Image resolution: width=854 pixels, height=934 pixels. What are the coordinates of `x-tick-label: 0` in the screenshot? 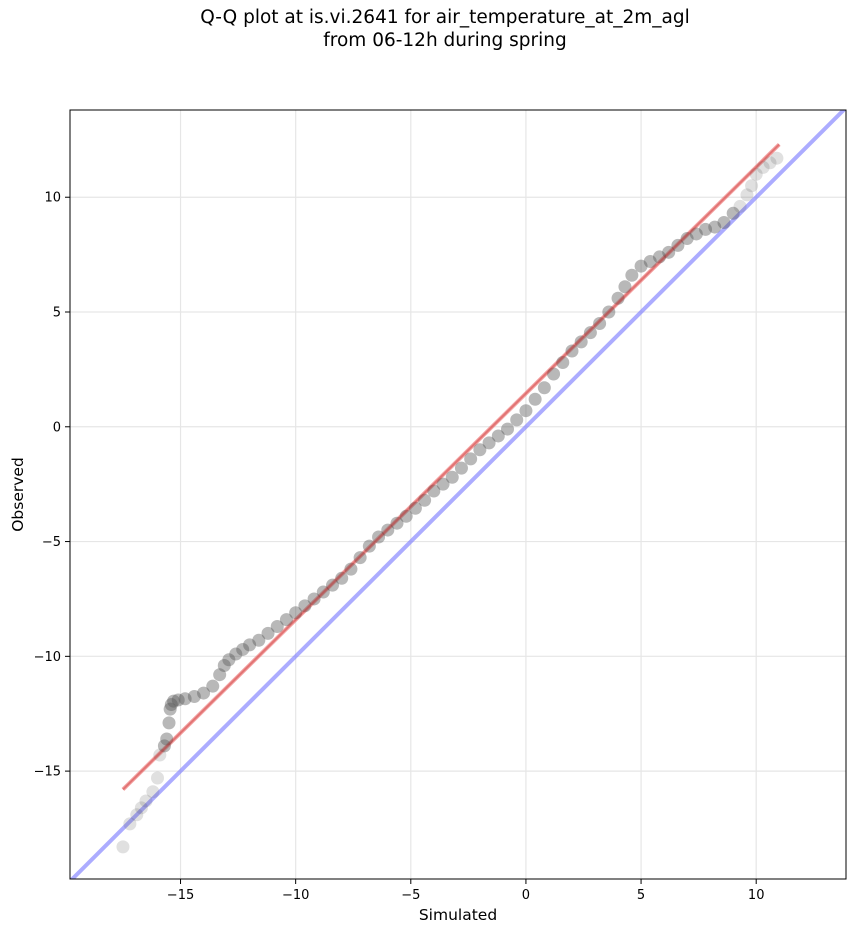 It's located at (526, 895).